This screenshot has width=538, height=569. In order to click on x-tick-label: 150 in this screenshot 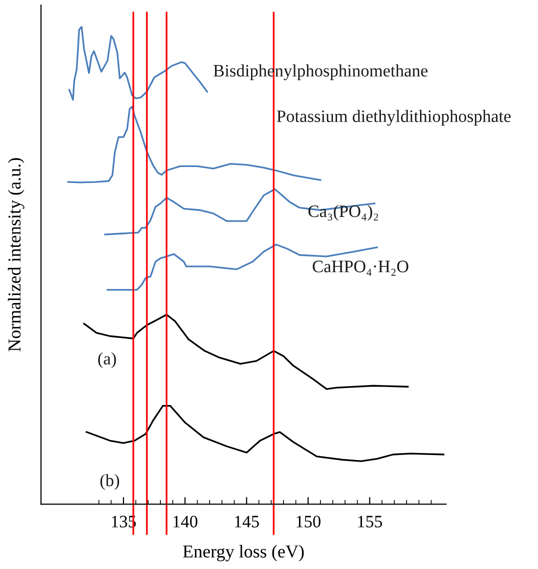, I will do `click(308, 522)`.